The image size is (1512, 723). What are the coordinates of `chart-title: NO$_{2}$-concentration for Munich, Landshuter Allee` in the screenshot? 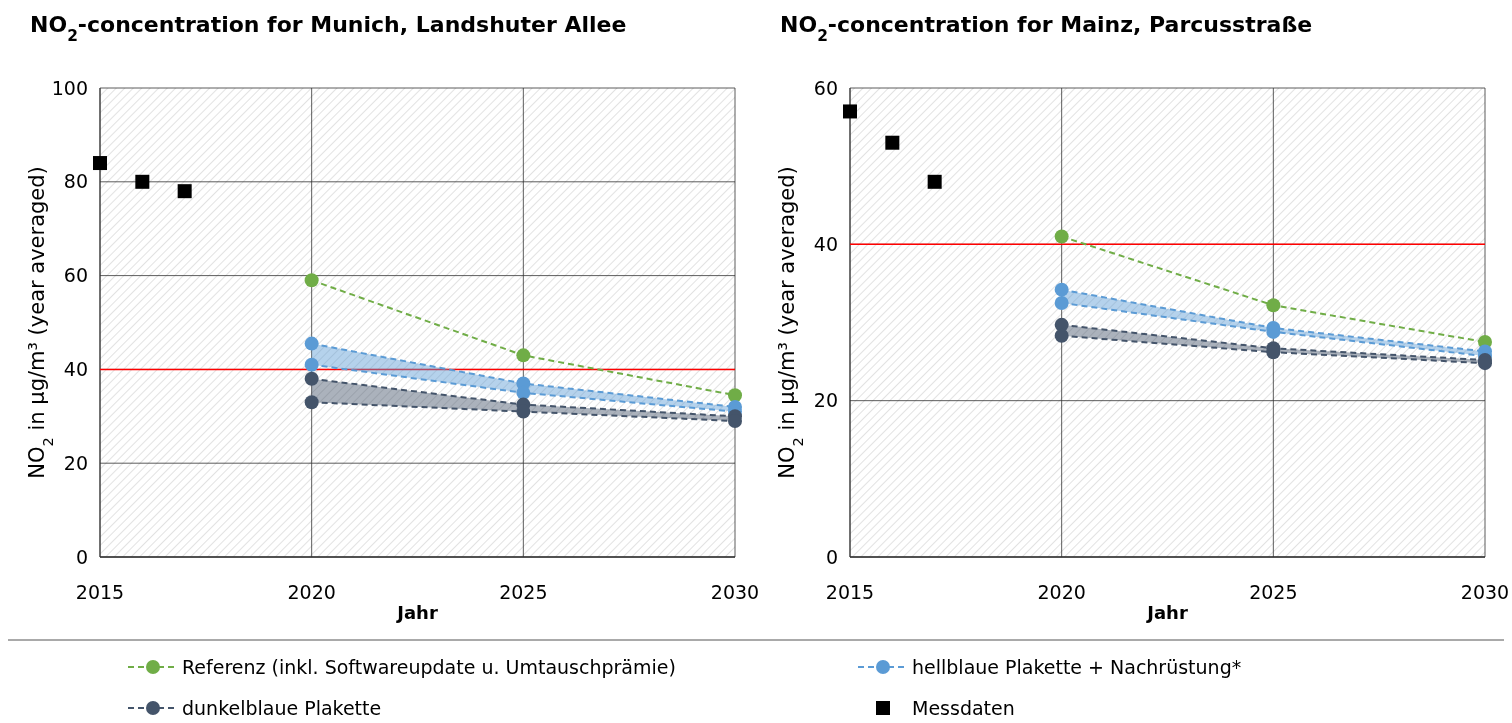 It's located at (328, 28).